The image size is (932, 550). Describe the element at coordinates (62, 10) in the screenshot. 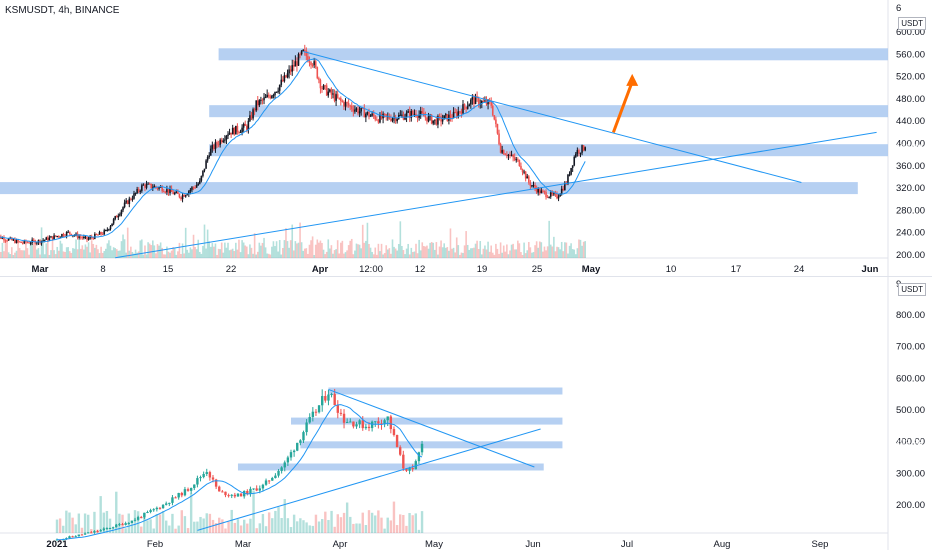

I see `symbol-title: KSMUSDT, 4h, BINANCE` at that location.